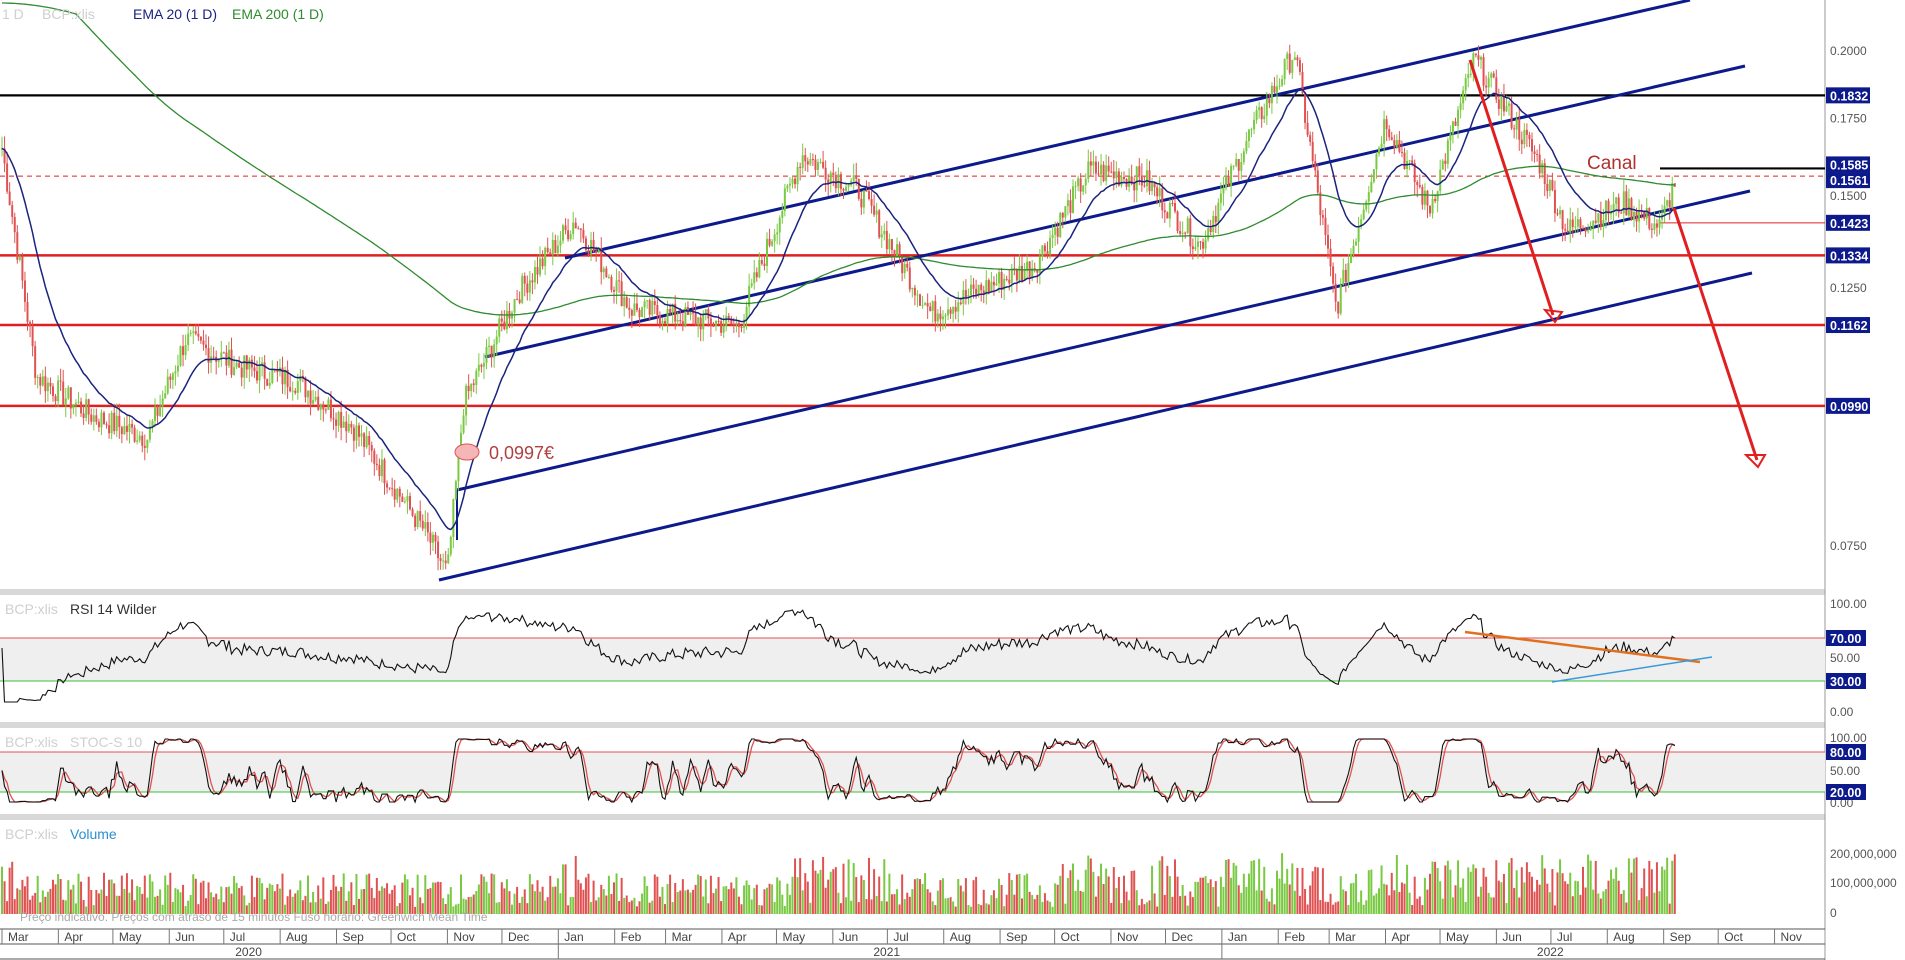 The image size is (1905, 960). Describe the element at coordinates (73, 937) in the screenshot. I see `month-label: Apr` at that location.